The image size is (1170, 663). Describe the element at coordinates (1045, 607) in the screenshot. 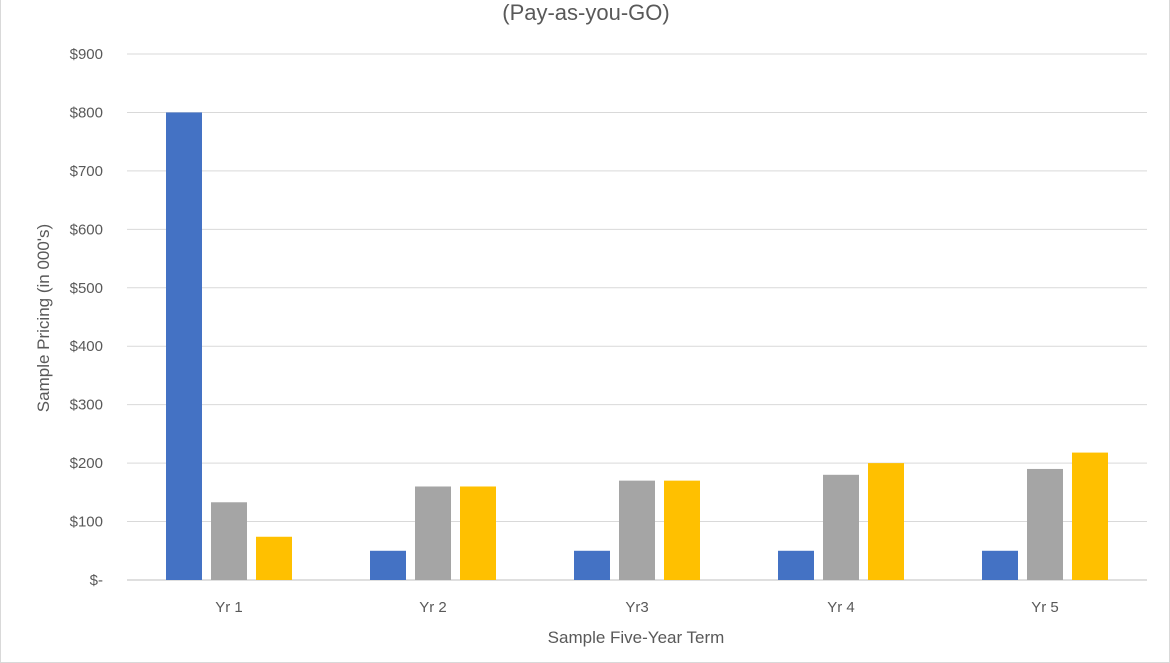

I see `x-tick-label: Yr 5` at that location.